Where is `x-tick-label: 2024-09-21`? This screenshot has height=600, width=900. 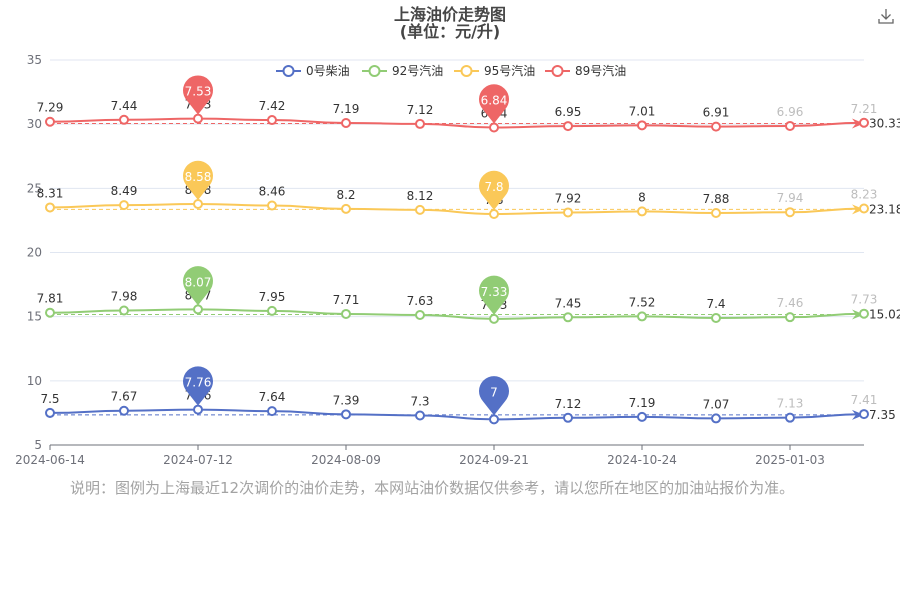 x-tick-label: 2024-09-21 is located at coordinates (494, 460).